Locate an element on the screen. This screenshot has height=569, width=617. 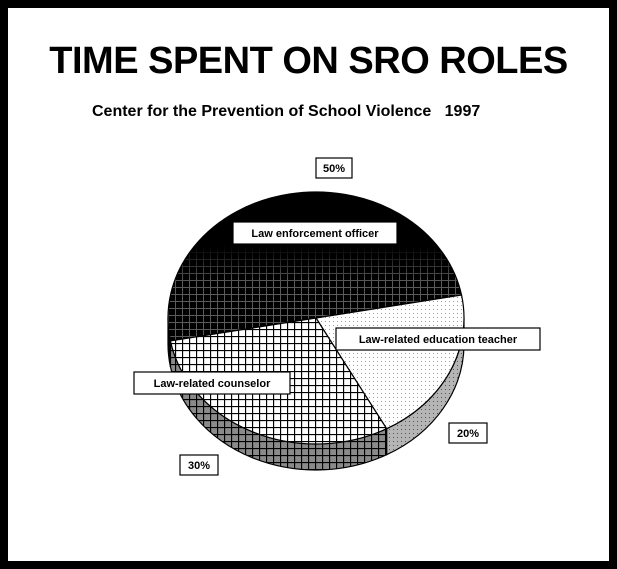
label-law-related-education-teacher: Law-related education teacher is located at coordinates (438, 339).